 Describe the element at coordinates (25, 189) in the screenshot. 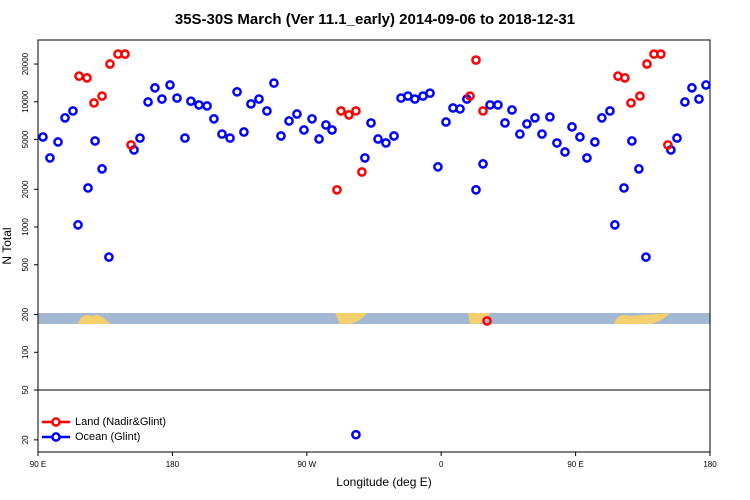

I see `y-tick-label: 2000` at that location.